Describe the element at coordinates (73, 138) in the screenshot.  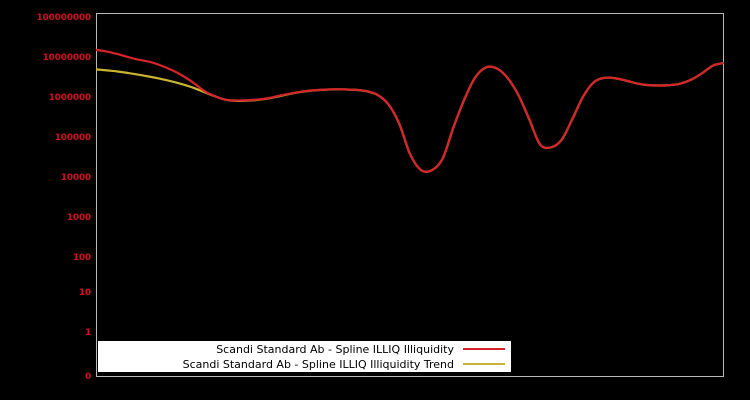
I see `y-tick-label-3: 100000` at that location.